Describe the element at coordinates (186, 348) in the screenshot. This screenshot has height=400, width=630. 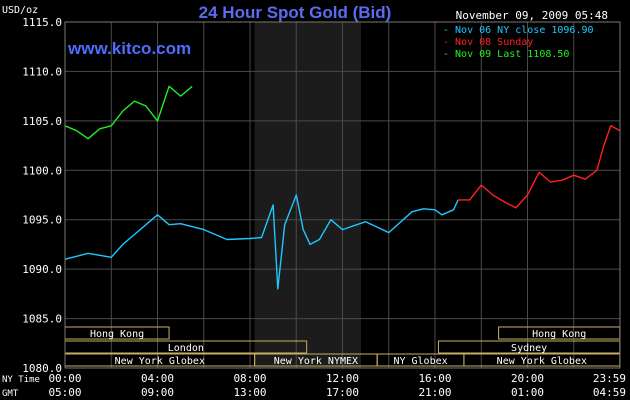
I see `market-label: London` at that location.